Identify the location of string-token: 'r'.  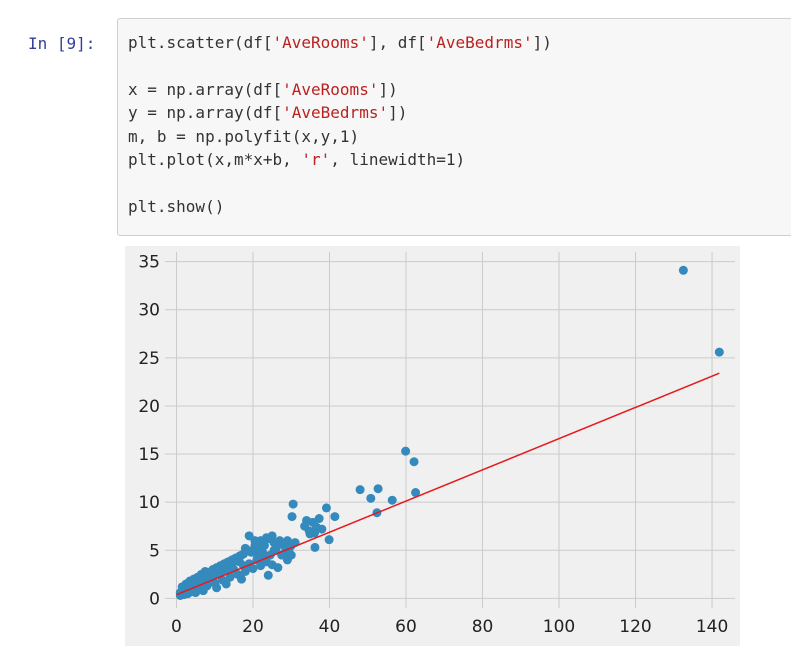
(316, 159).